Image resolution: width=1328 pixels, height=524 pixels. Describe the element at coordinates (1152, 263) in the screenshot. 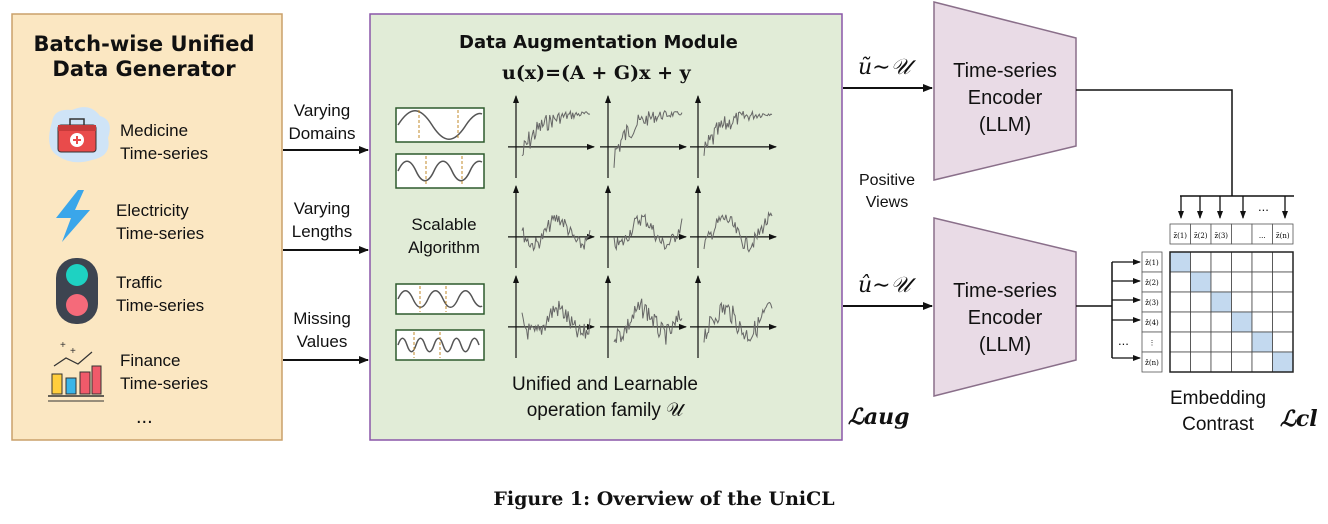

I see `matrix-row-label: ẑ(1)` at that location.